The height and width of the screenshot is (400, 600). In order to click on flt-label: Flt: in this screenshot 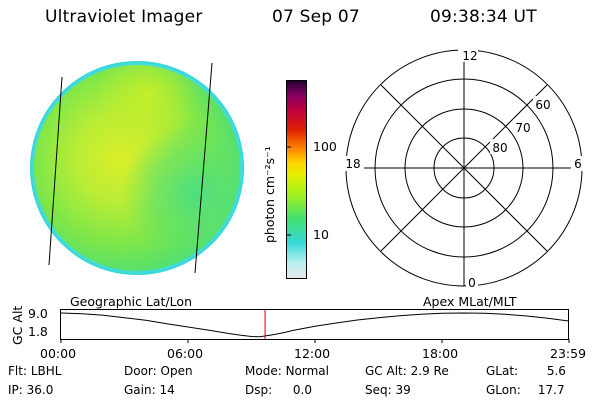, I will do `click(17, 371)`.